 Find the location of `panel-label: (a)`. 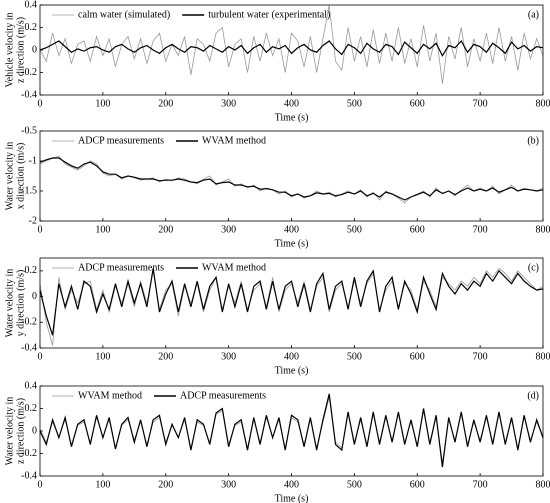

panel-label: (a) is located at coordinates (533, 14).